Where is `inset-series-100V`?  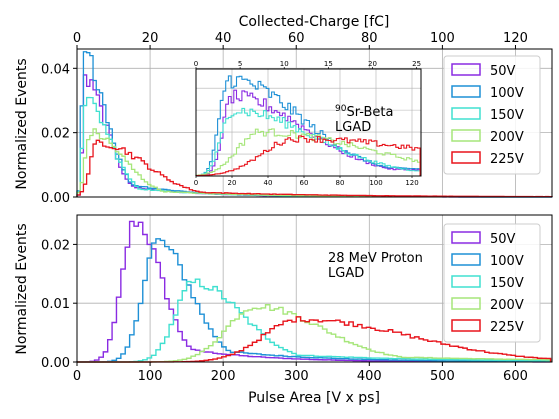 inset-series-100V is located at coordinates (308, 126).